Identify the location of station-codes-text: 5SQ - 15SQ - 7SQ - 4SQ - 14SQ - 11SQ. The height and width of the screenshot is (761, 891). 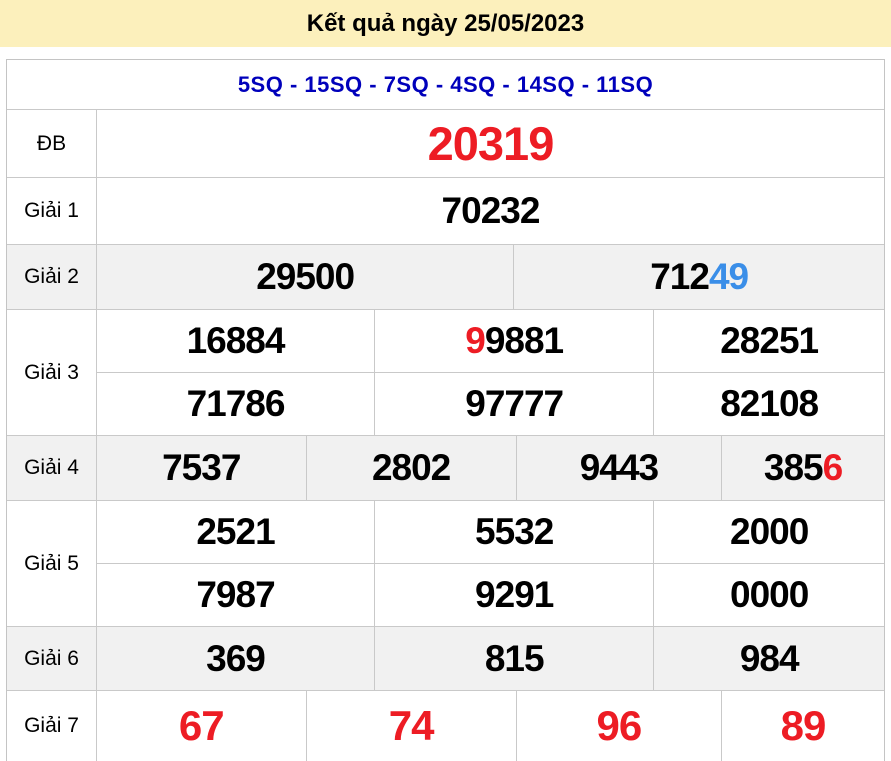
(445, 84).